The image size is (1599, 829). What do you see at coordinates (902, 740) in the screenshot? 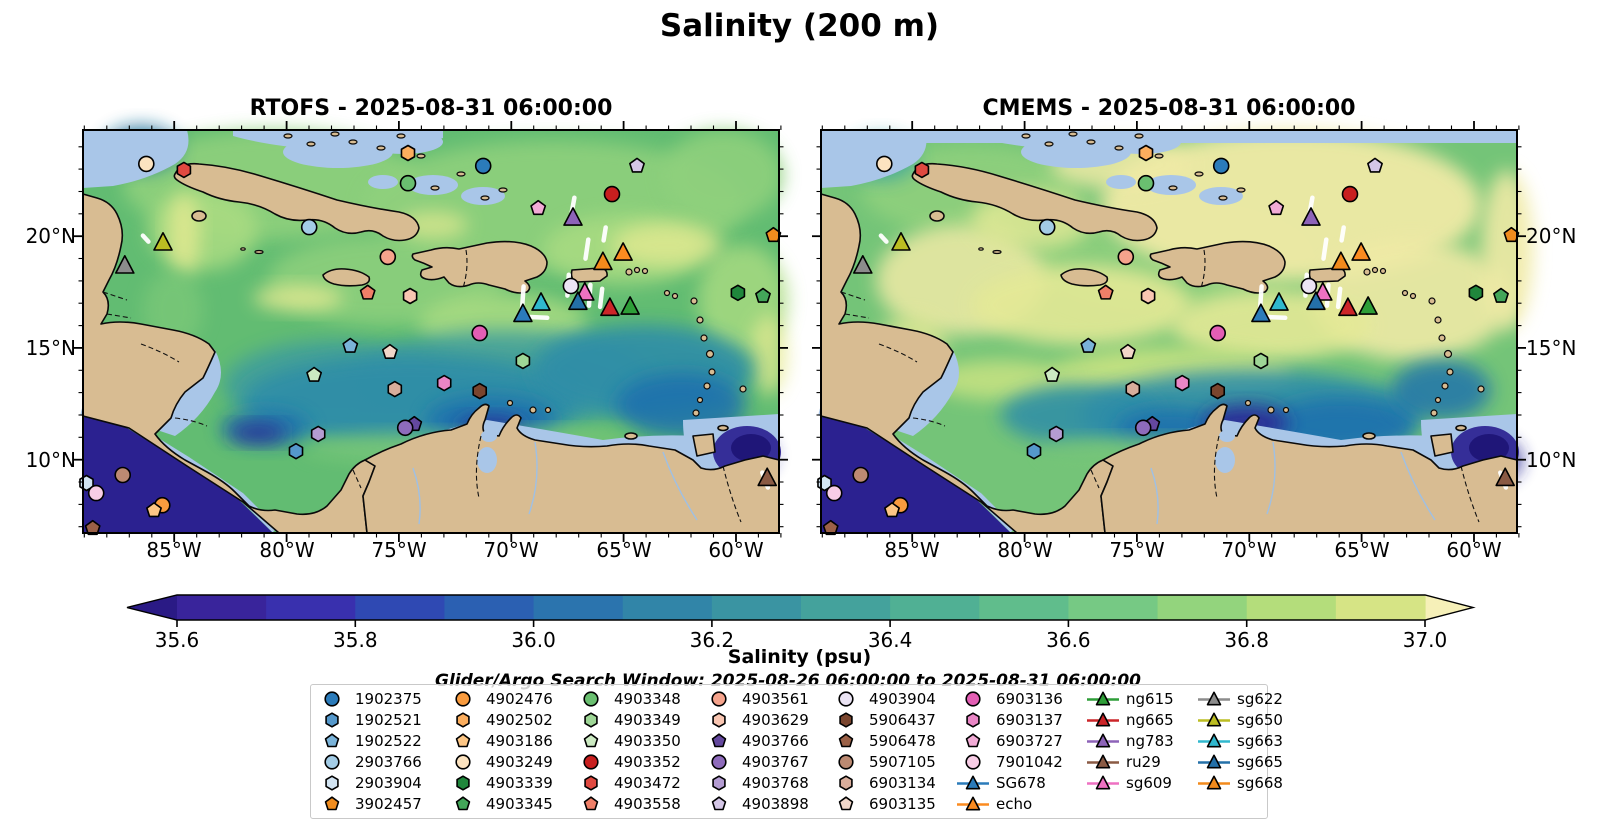
I see `legend-label: 5906478` at bounding box center [902, 740].